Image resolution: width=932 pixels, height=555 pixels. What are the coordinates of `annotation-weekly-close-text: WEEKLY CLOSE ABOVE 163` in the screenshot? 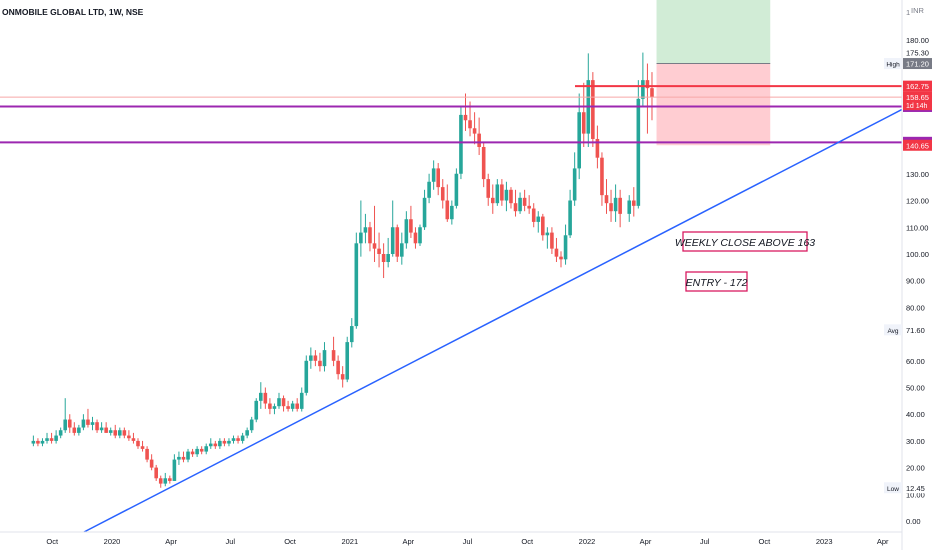 It's located at (745, 243).